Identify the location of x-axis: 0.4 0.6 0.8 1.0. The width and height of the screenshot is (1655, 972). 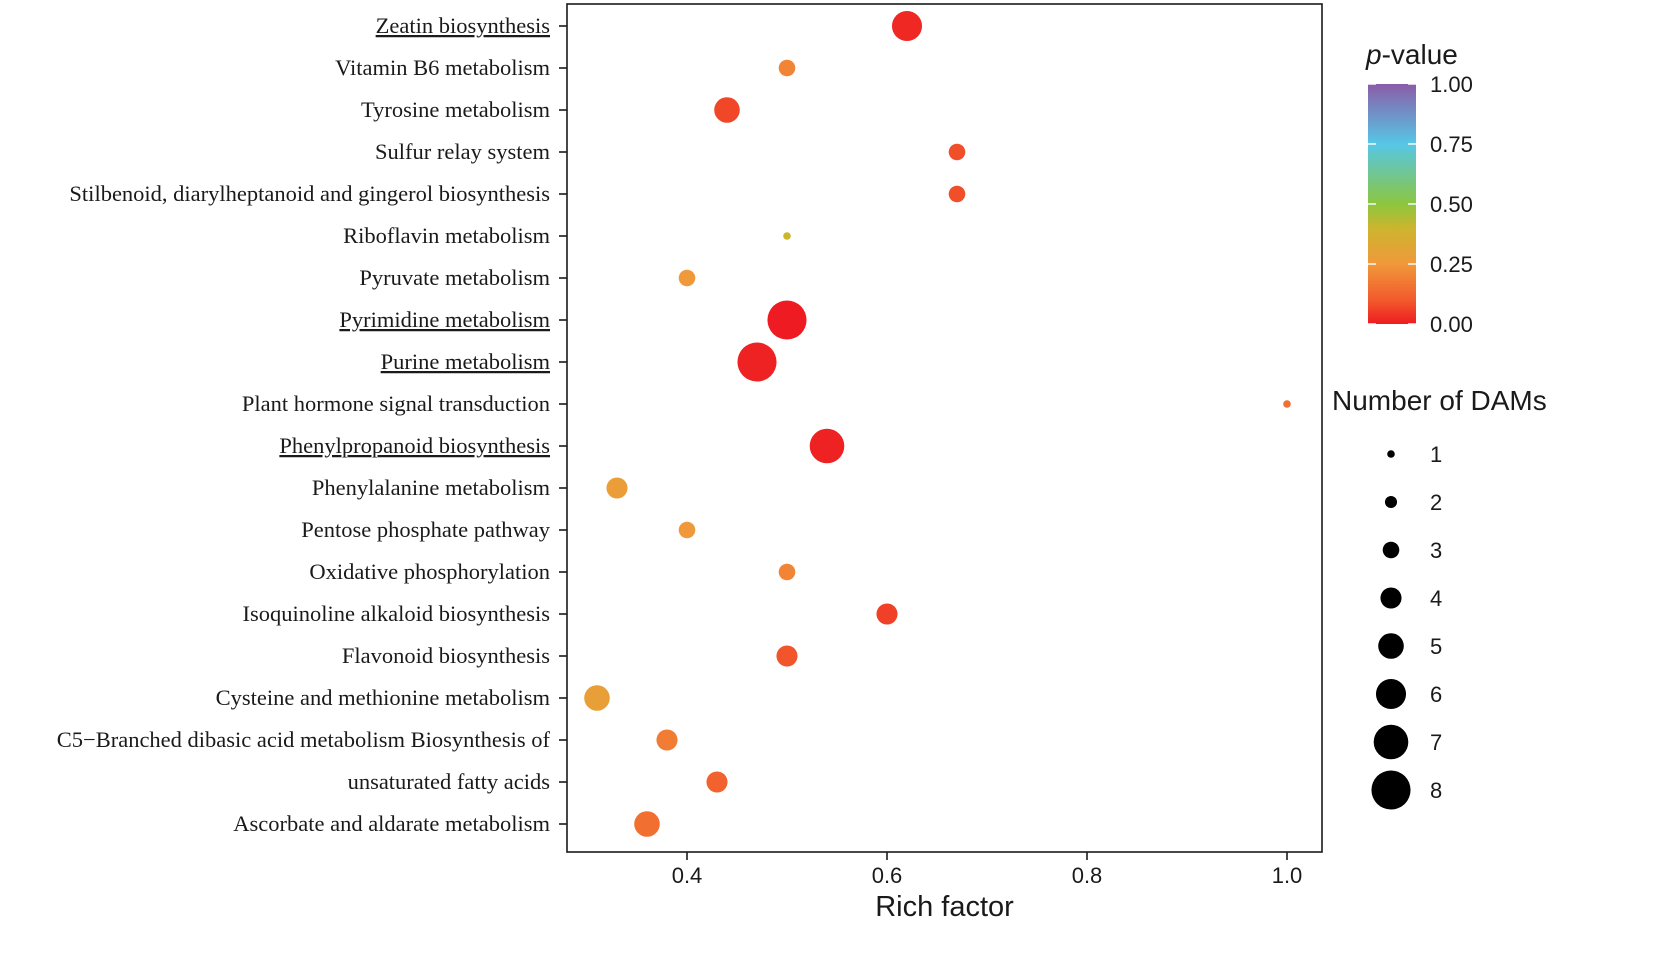
(987, 870).